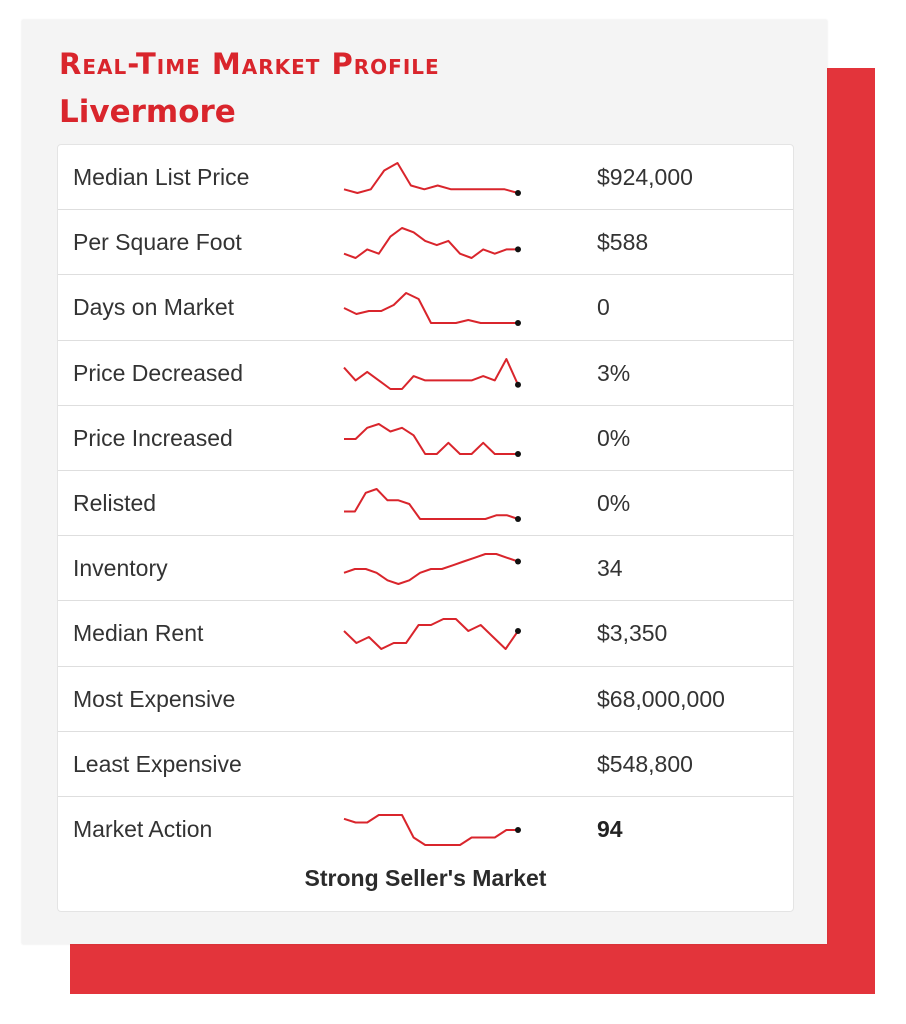 Image resolution: width=906 pixels, height=1024 pixels. Describe the element at coordinates (661, 698) in the screenshot. I see `metric-value: $68,000,000` at that location.